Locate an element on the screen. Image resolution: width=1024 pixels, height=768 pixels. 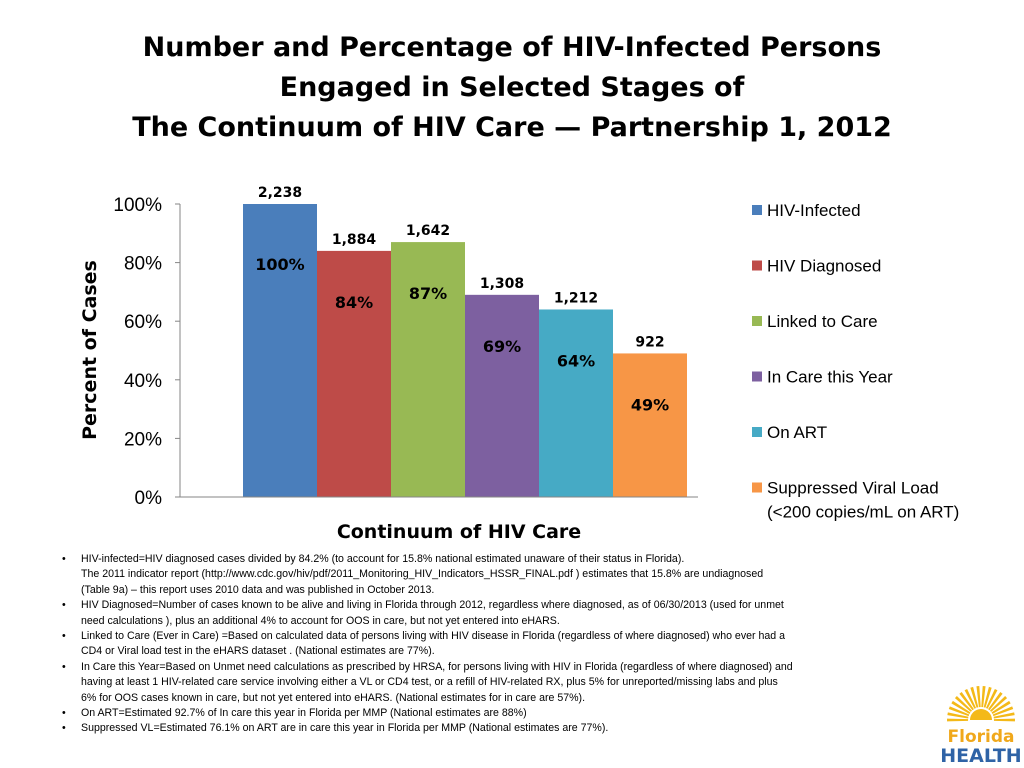
bar-value-label: 100% is located at coordinates (279, 264).